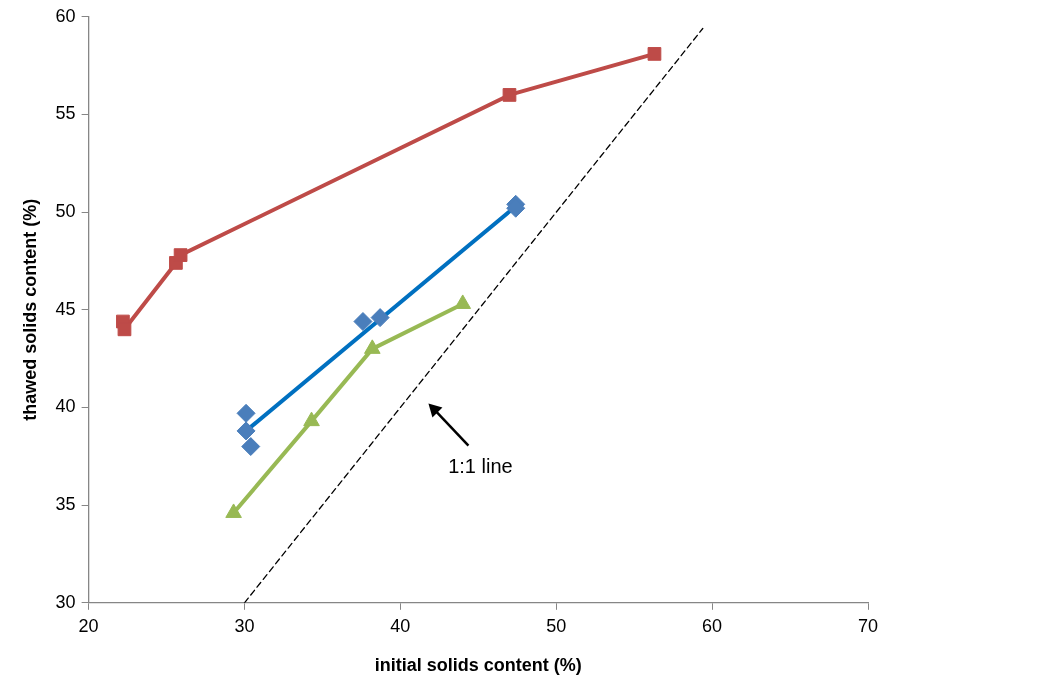  I want to click on y-tick-label: 35, so click(65, 504).